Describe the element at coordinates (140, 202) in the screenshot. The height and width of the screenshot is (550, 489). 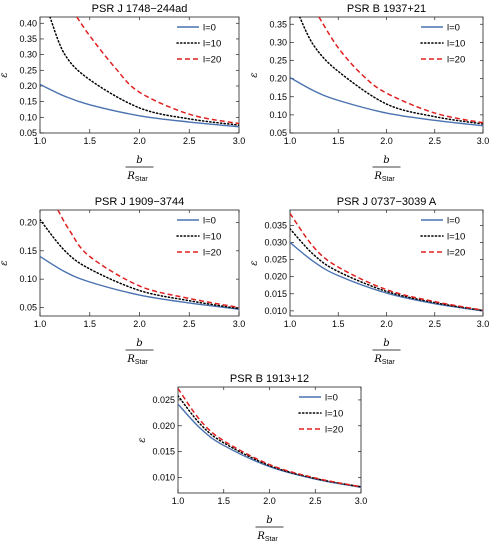
I see `chart-title: PSR J 1909−3744` at that location.